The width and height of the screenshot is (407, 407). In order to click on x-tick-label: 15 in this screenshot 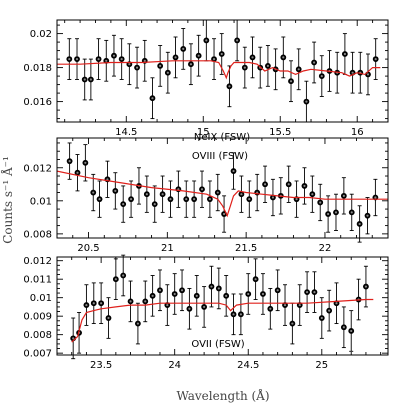, I will do `click(203, 132)`.